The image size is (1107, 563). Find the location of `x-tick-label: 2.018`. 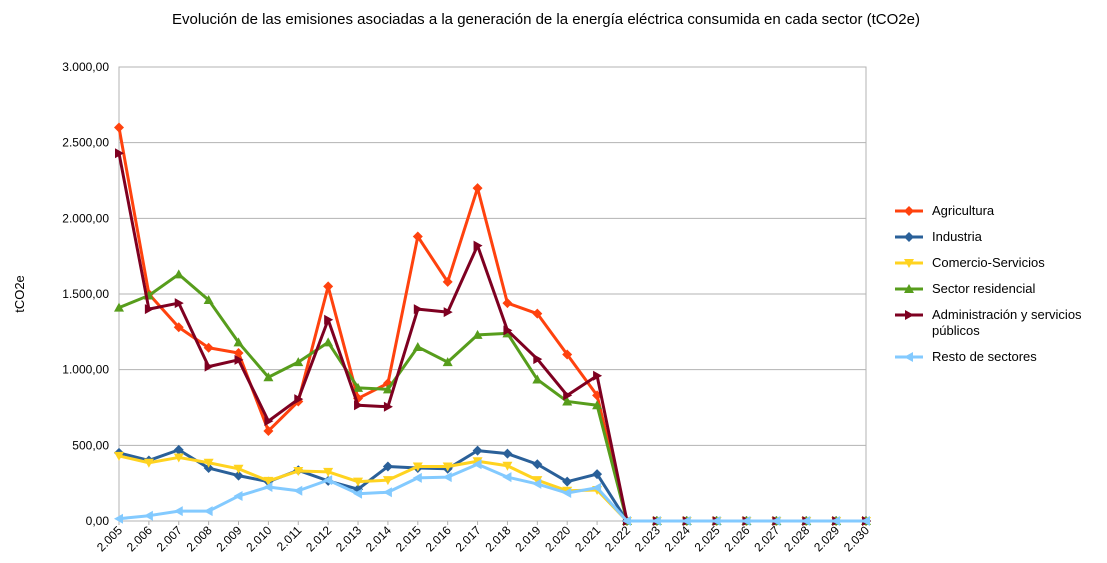

x-tick-label: 2.018 is located at coordinates (497, 538).